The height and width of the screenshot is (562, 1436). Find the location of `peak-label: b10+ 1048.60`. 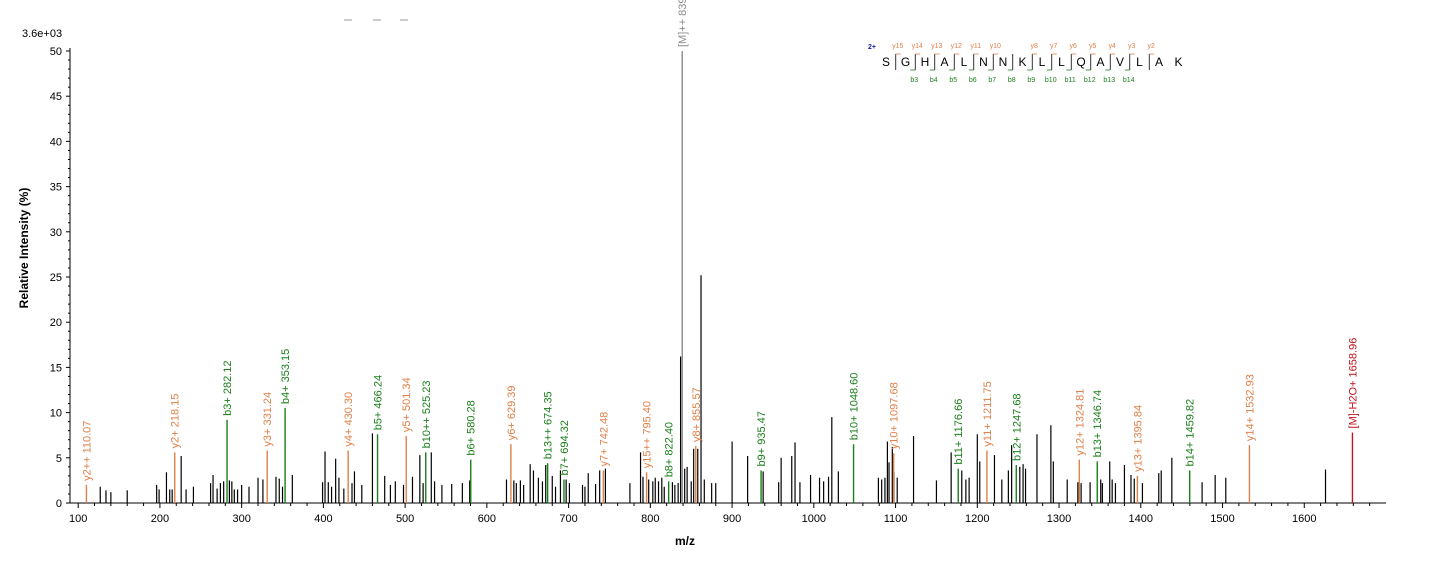

peak-label: b10+ 1048.60 is located at coordinates (855, 407).